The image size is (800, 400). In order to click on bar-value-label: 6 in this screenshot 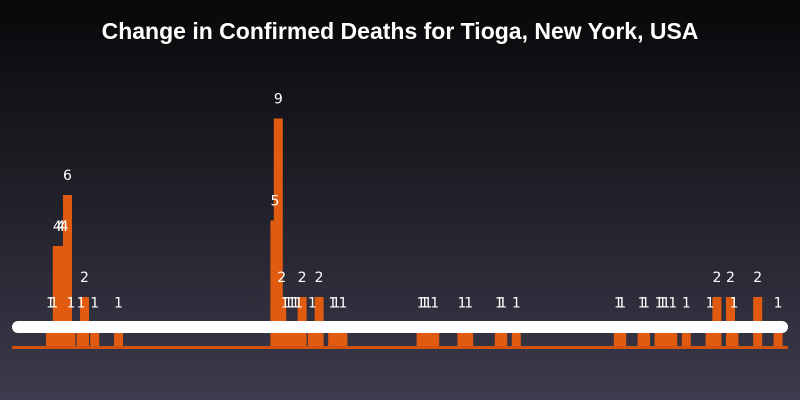, I will do `click(67, 176)`.